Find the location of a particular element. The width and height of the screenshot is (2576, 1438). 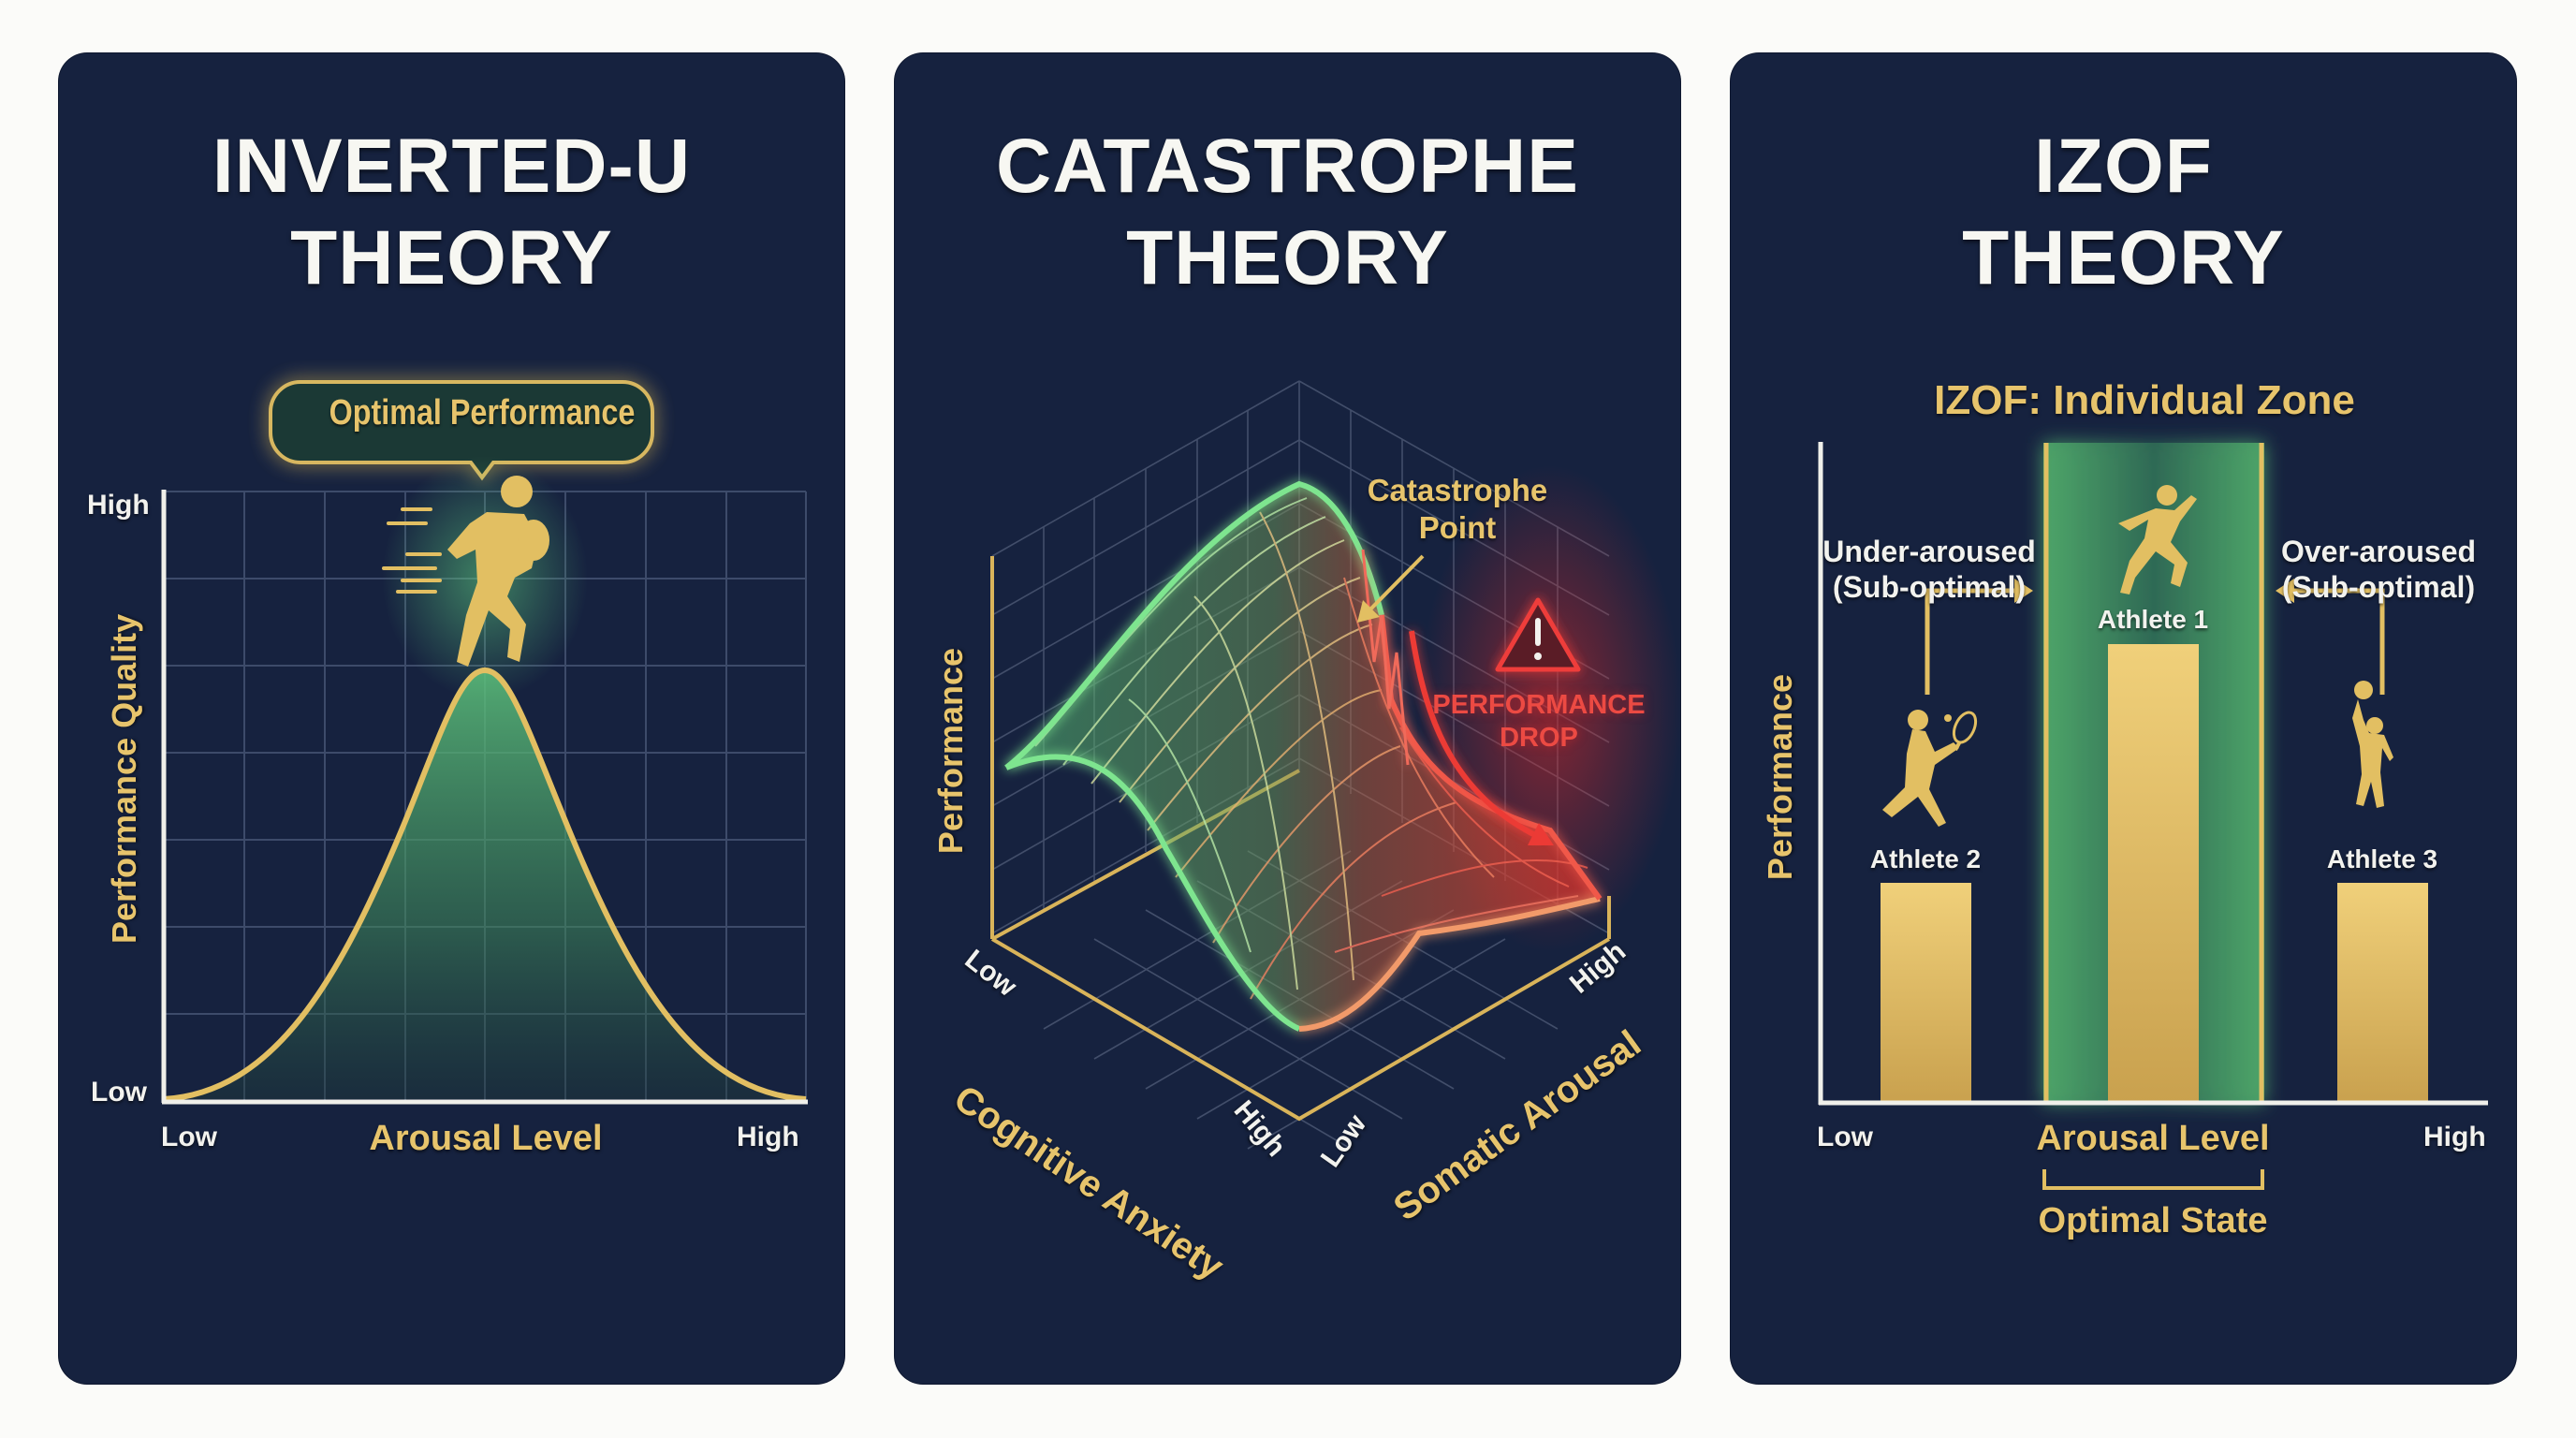

running-athlete-icon is located at coordinates (465, 571).